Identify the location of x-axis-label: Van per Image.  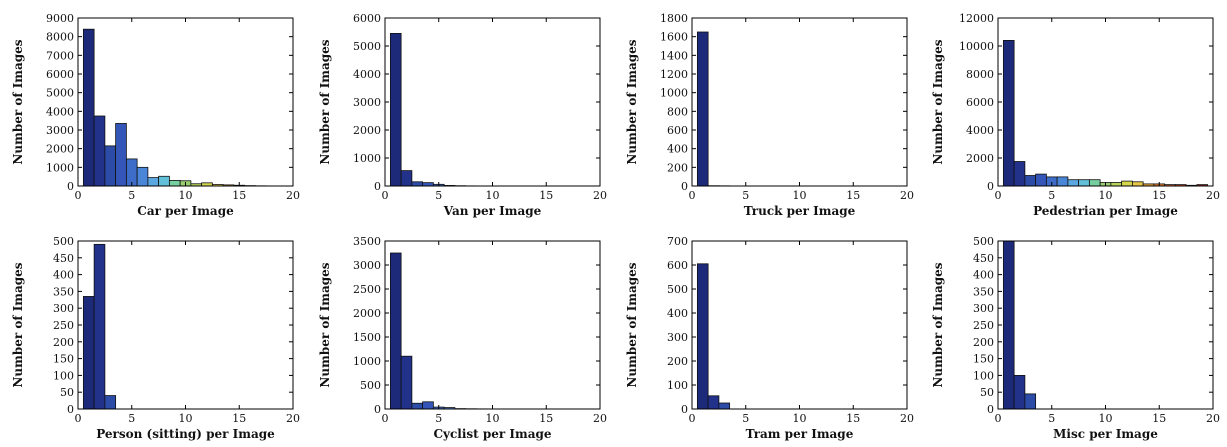
(491, 211).